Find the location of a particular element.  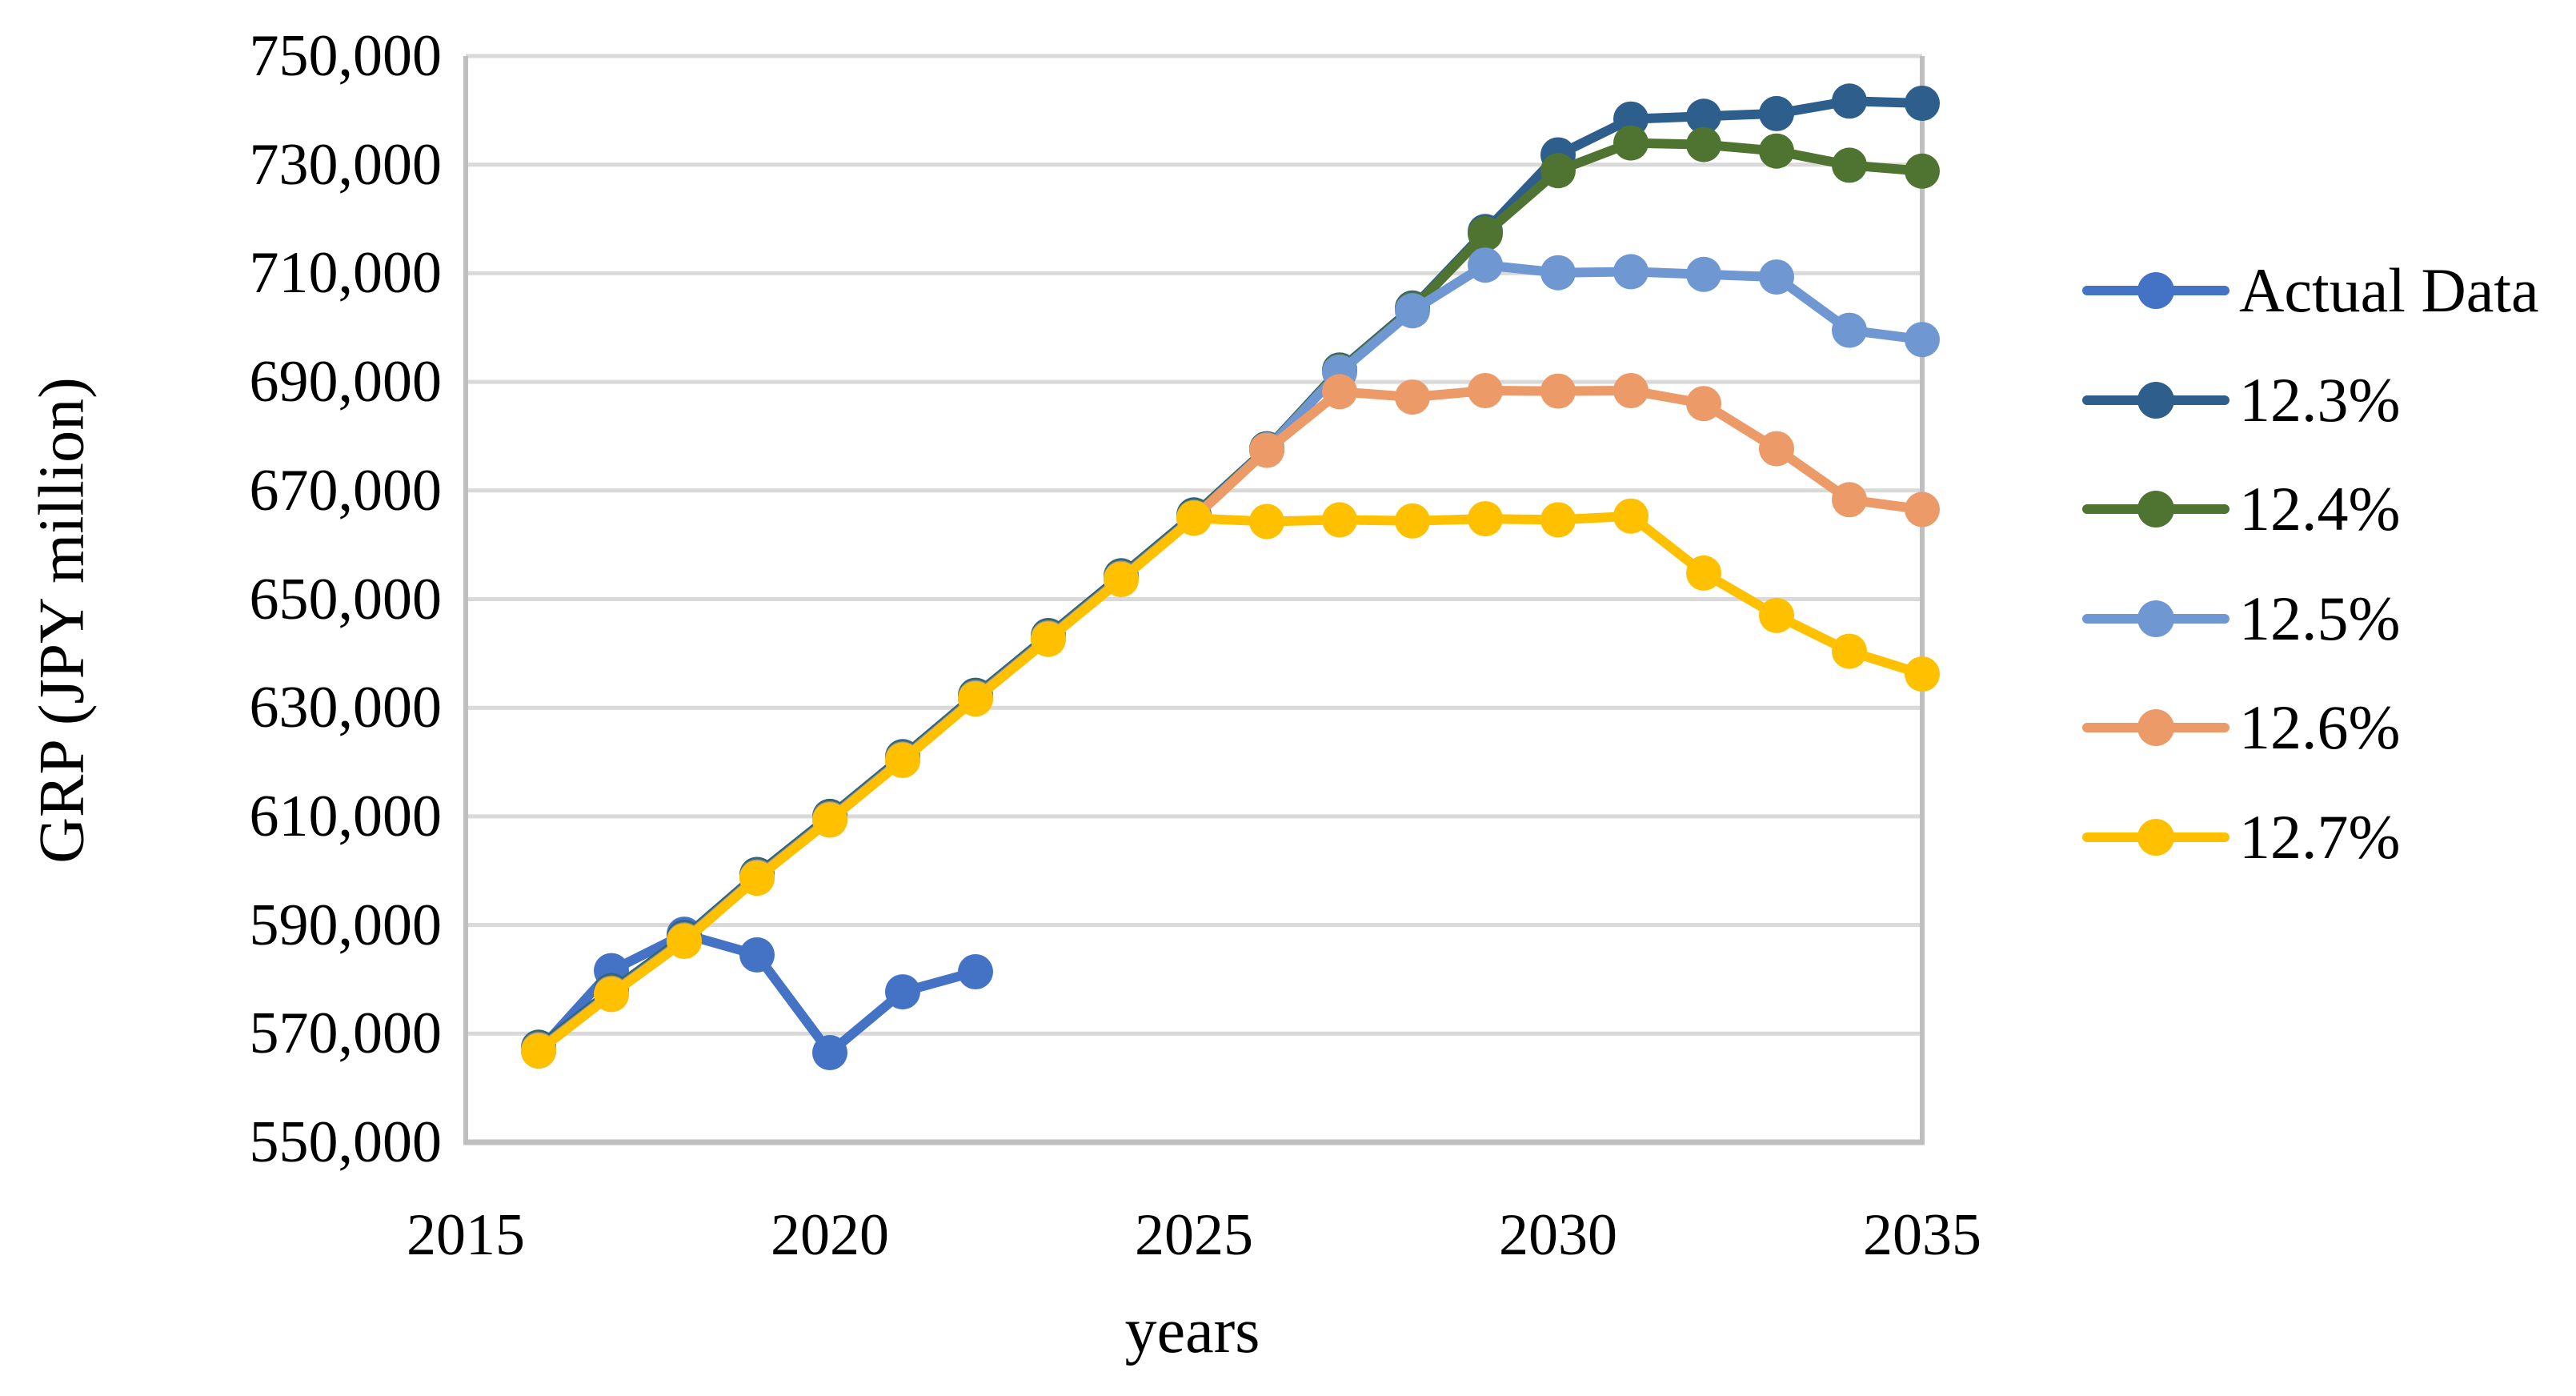

legend-item-12.6%: 12.6% is located at coordinates (2241, 727).